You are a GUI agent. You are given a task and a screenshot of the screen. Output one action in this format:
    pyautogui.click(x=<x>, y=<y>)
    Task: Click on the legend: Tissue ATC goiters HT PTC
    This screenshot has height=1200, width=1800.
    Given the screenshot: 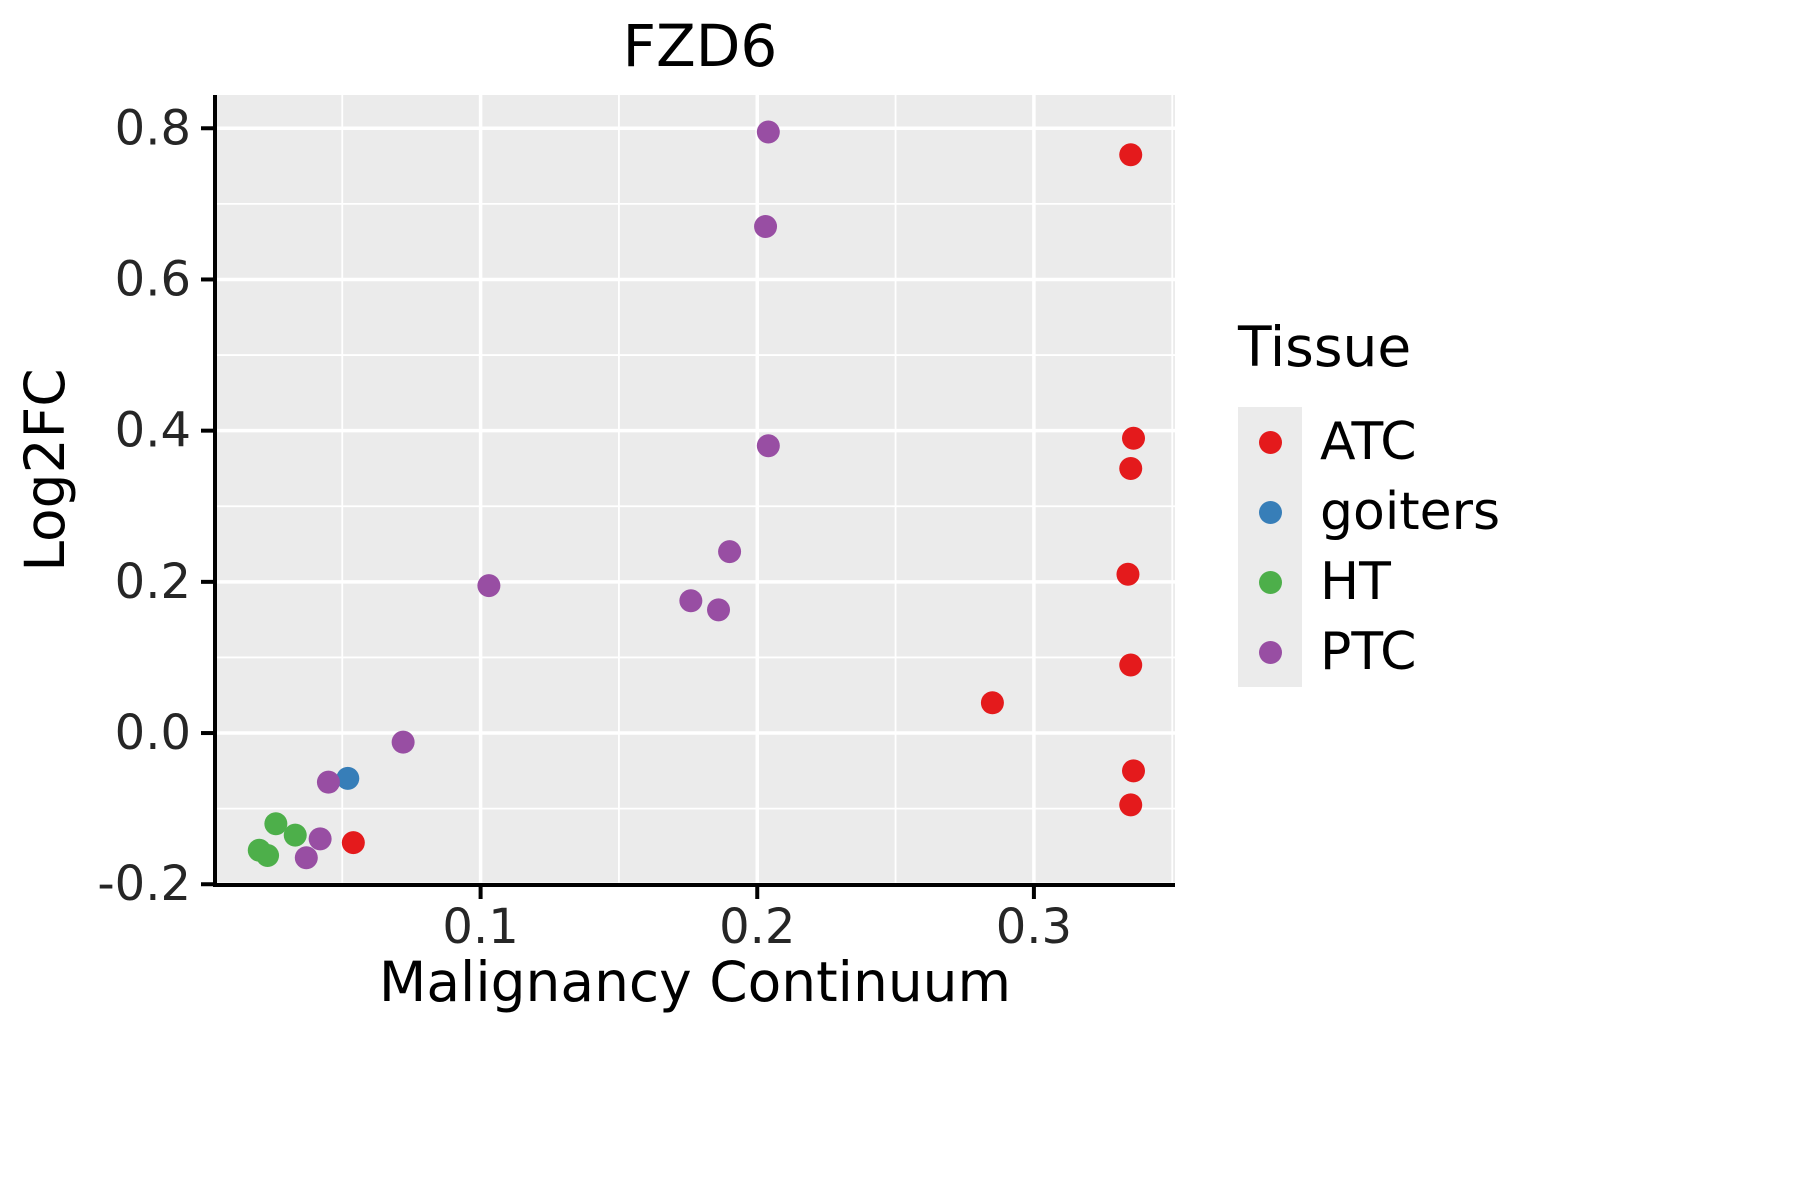 What is the action you would take?
    pyautogui.click(x=1369, y=501)
    